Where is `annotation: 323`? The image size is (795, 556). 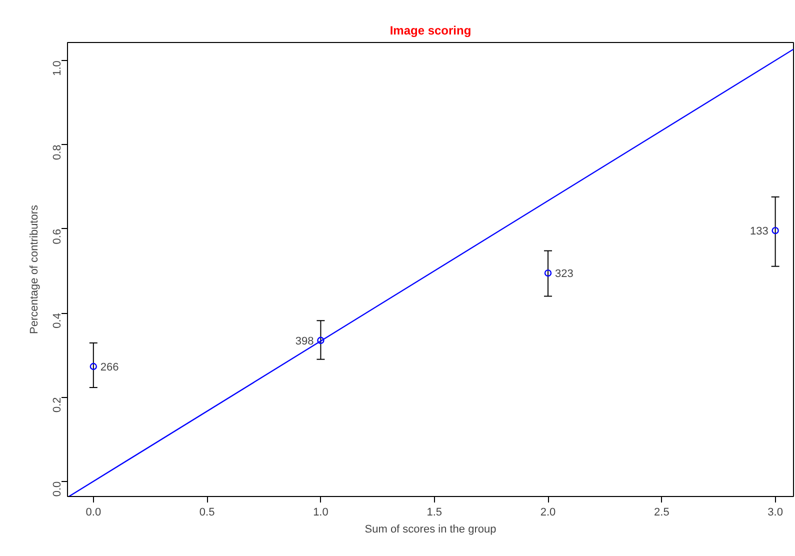 annotation: 323 is located at coordinates (564, 274).